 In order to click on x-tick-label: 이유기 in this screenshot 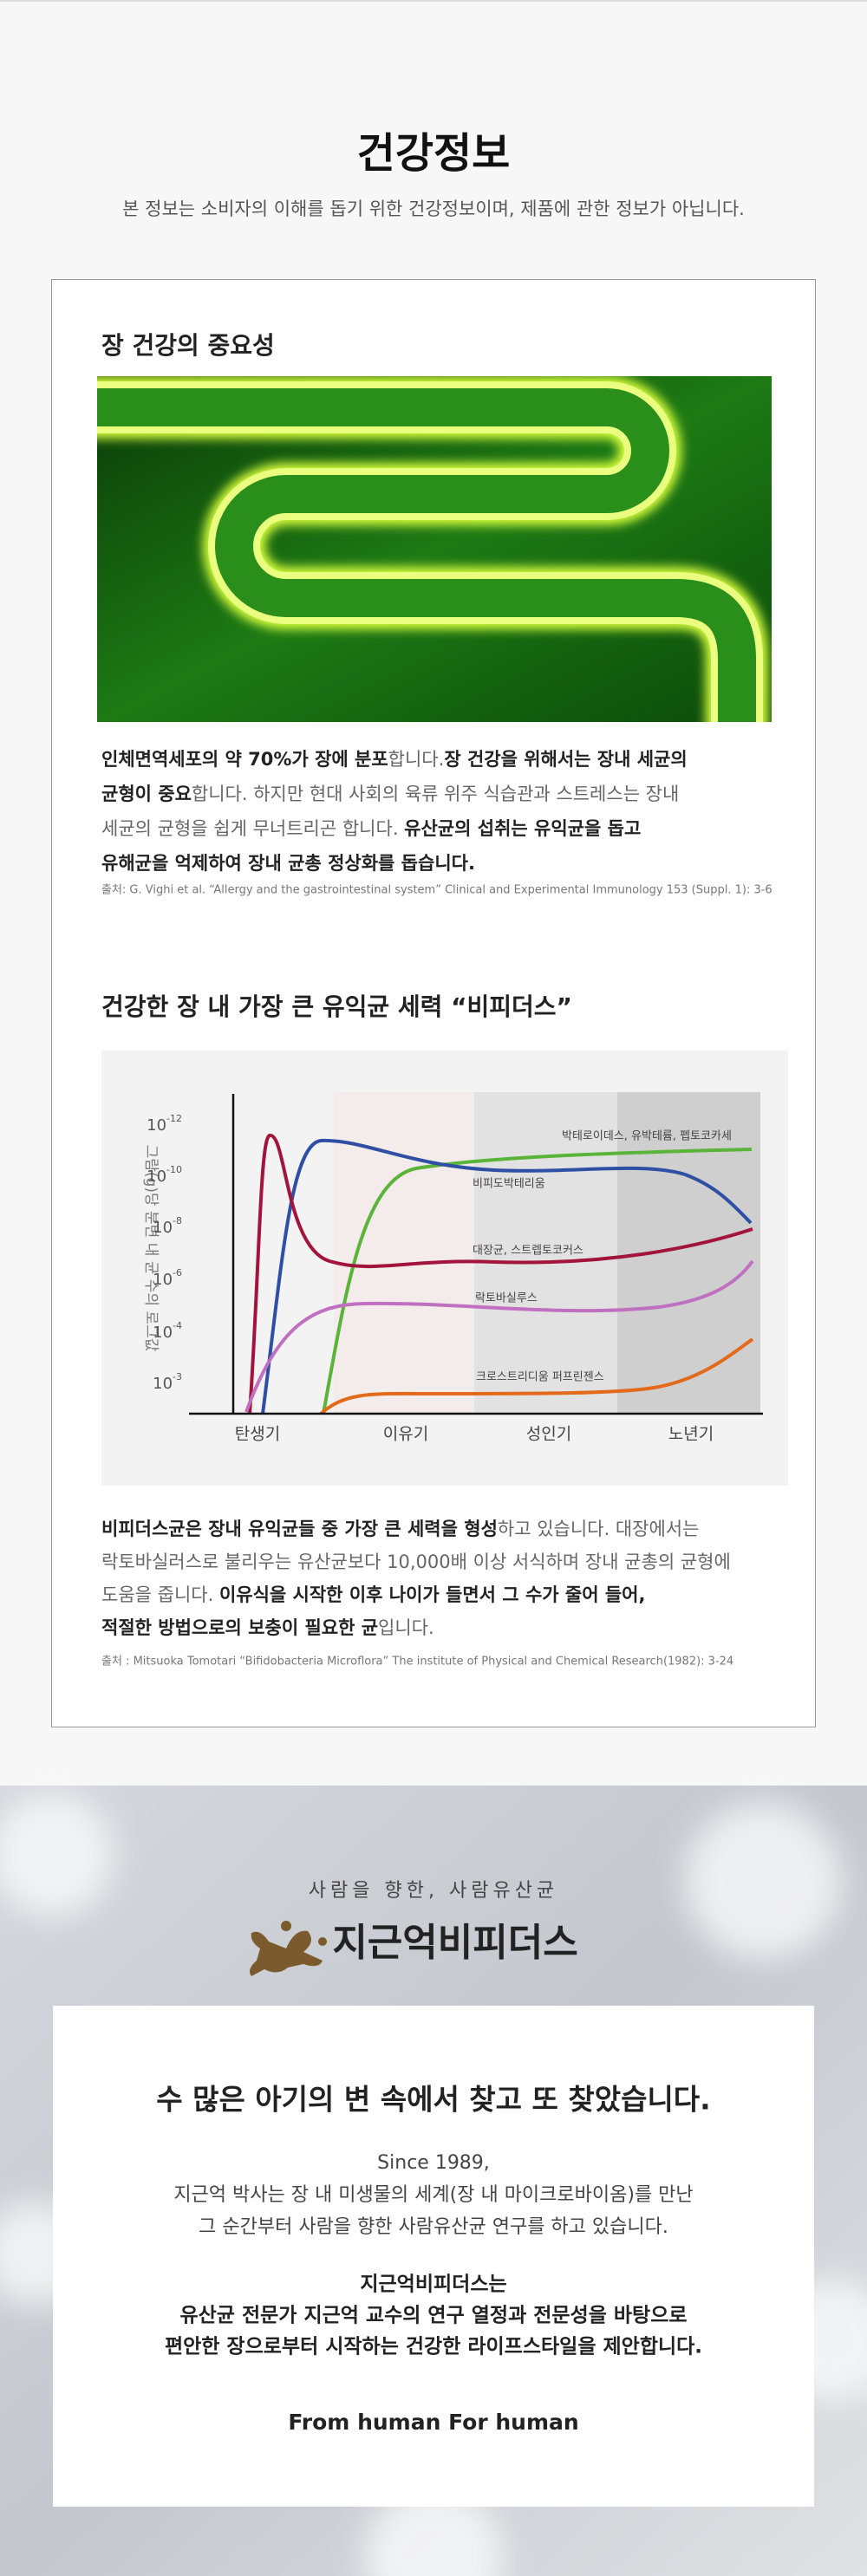, I will do `click(405, 1434)`.